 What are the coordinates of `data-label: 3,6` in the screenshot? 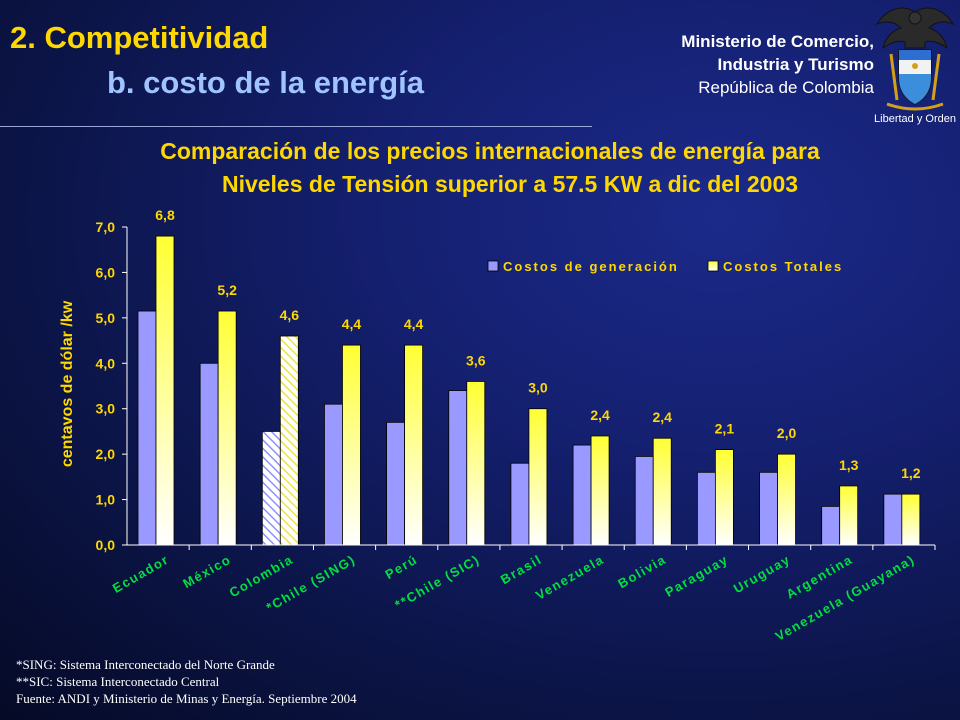 It's located at (476, 360).